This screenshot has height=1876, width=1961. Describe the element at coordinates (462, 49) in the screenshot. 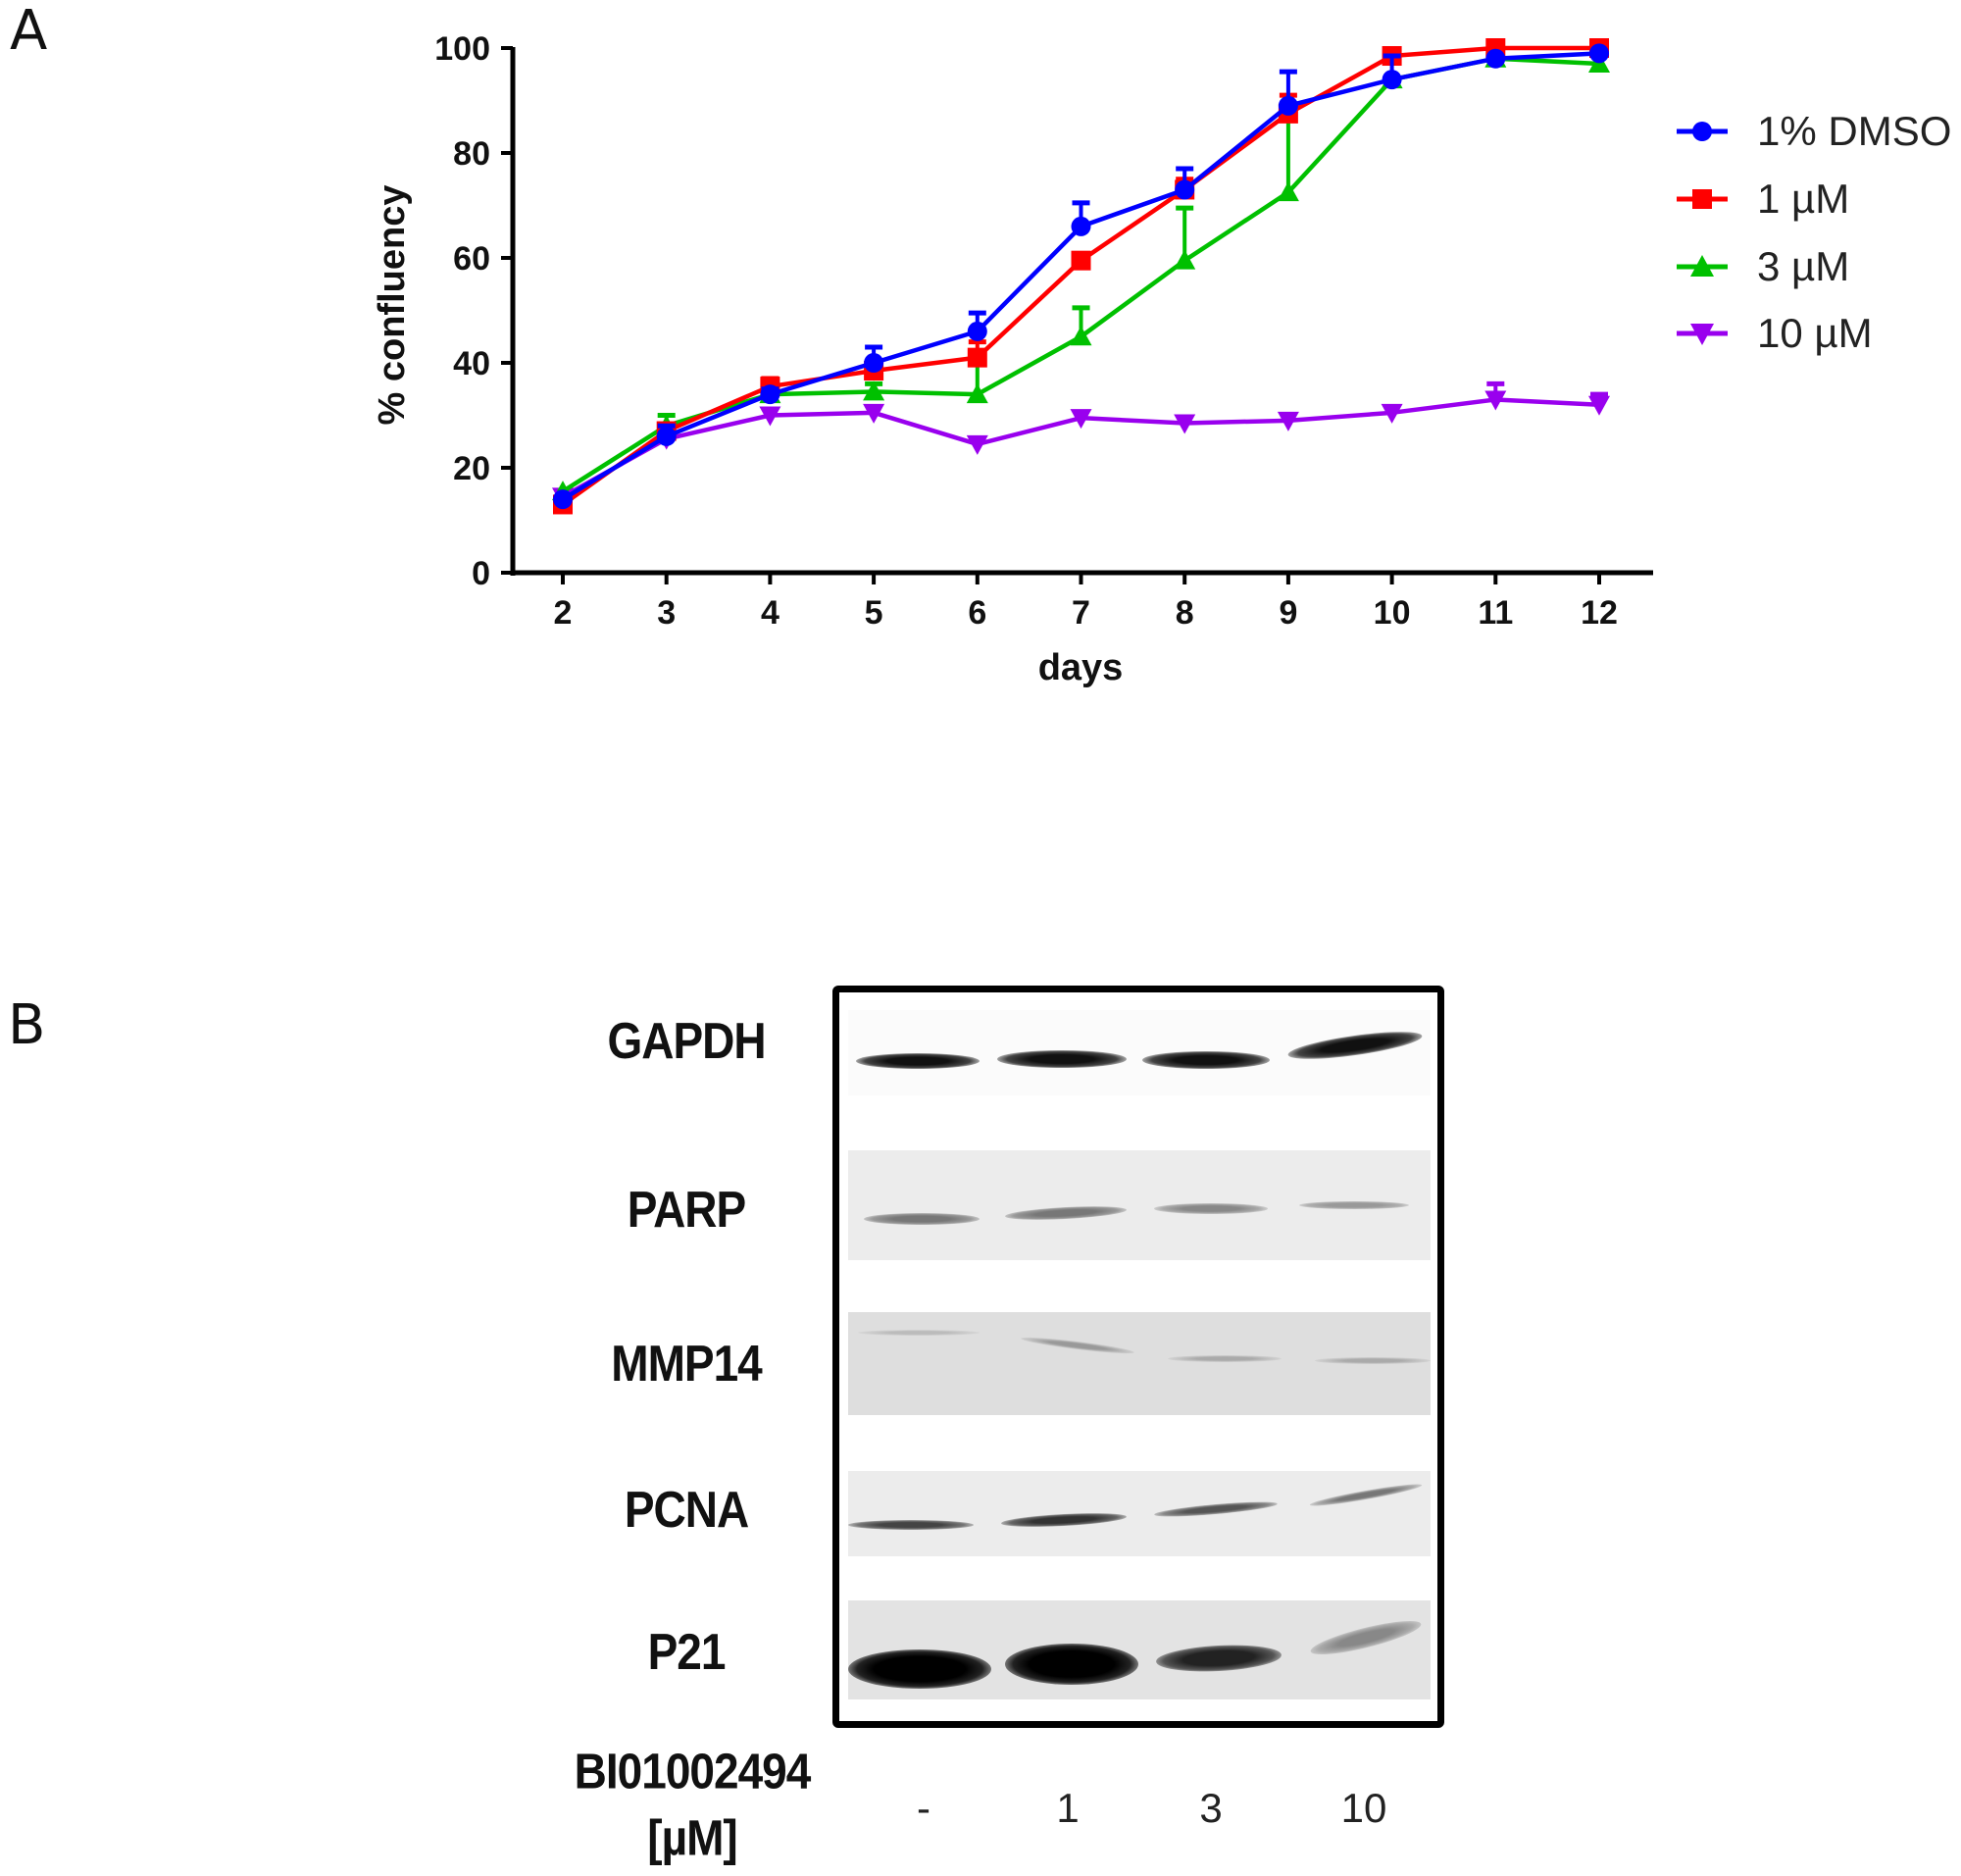

I see `y-tick-label: 100` at that location.